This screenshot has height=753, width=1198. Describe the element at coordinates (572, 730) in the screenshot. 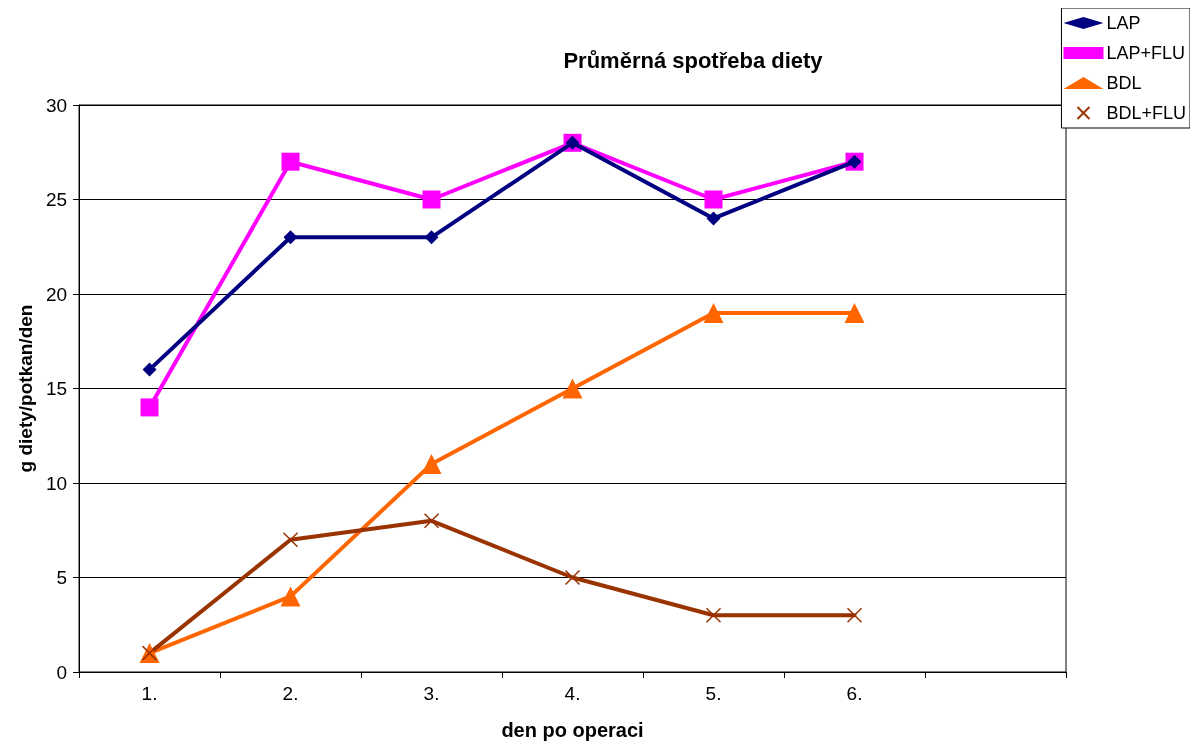

I see `x-axis-title: den po operaci` at that location.